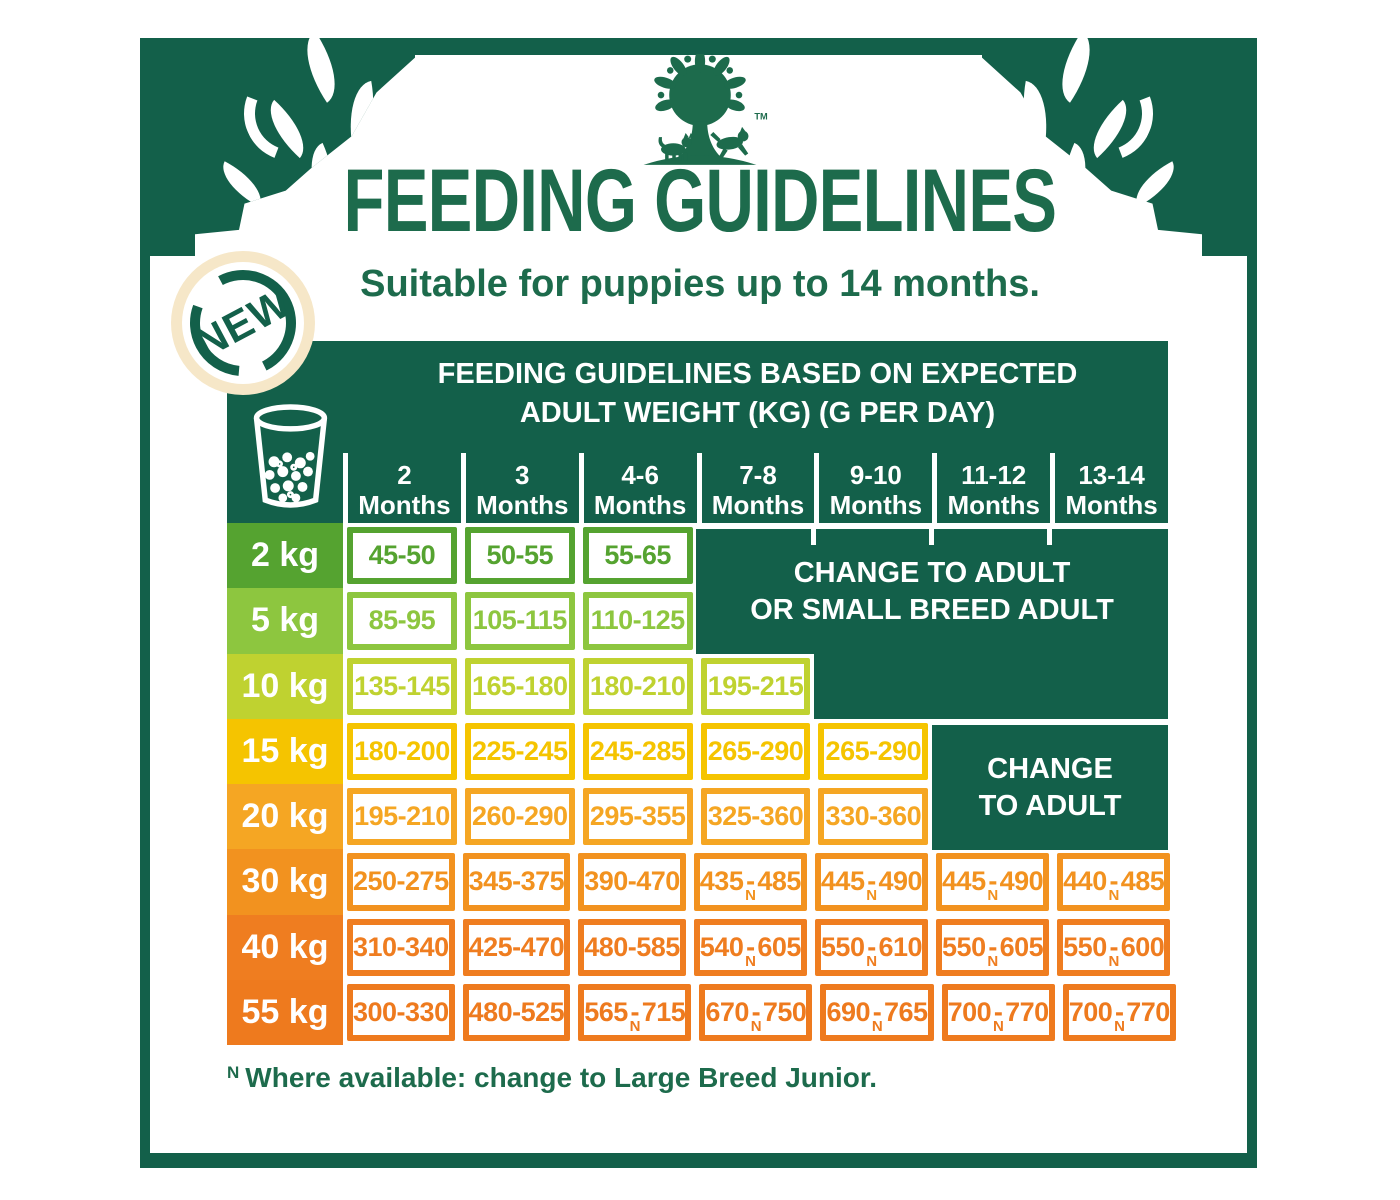 The width and height of the screenshot is (1400, 1200). Describe the element at coordinates (519, 817) in the screenshot. I see `feeding-range-cell: 260-290` at that location.